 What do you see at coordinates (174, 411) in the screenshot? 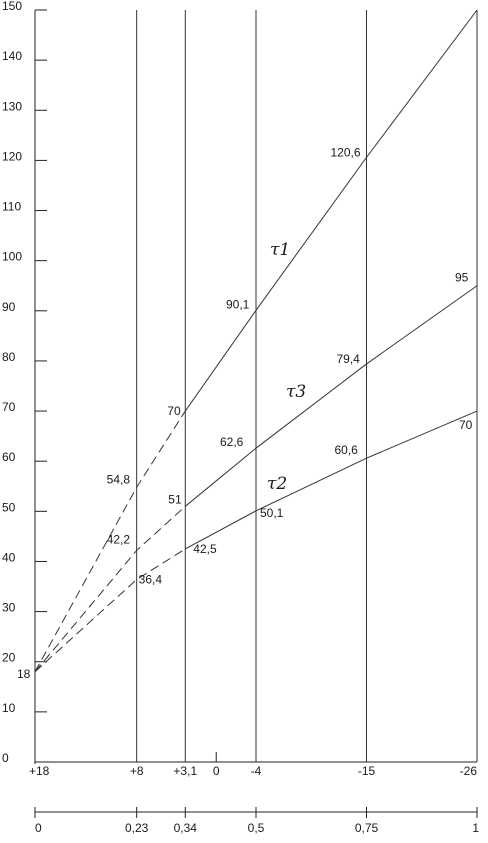
I see `data-label-0-2: 70` at bounding box center [174, 411].